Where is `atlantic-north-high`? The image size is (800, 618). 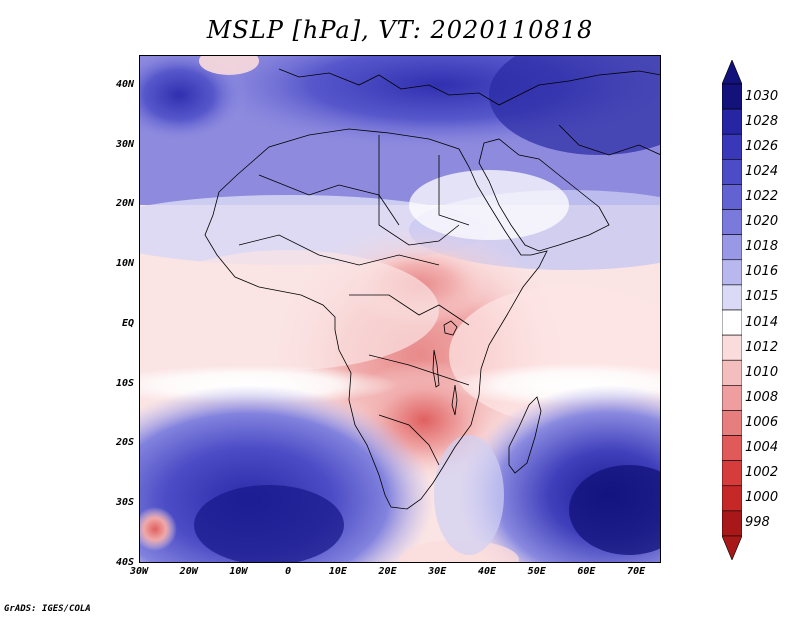
atlantic-north-high is located at coordinates (194, 100).